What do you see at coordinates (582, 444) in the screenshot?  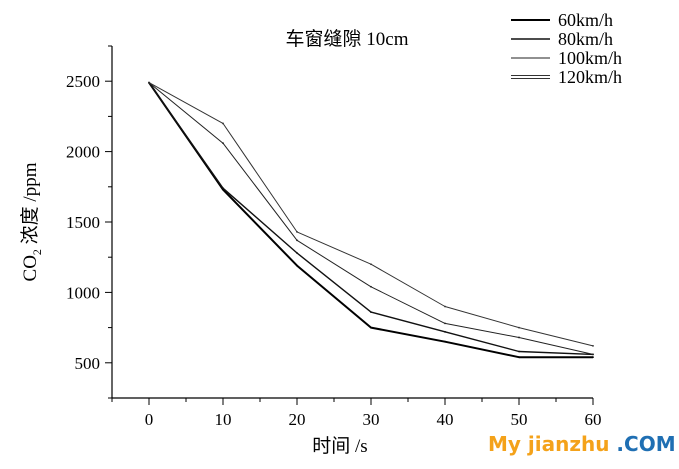 I see `watermark-logo: My jianzhu .COM` at bounding box center [582, 444].